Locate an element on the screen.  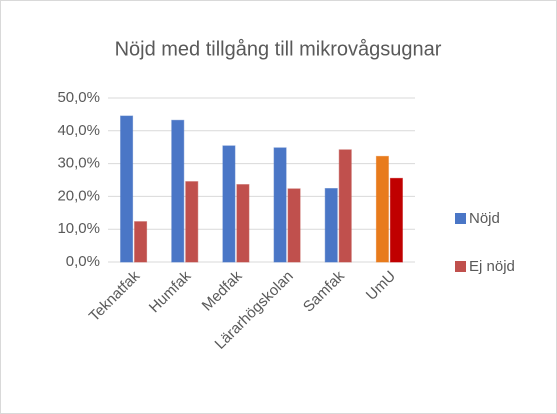
y-tick-label: 40,0% is located at coordinates (78, 130).